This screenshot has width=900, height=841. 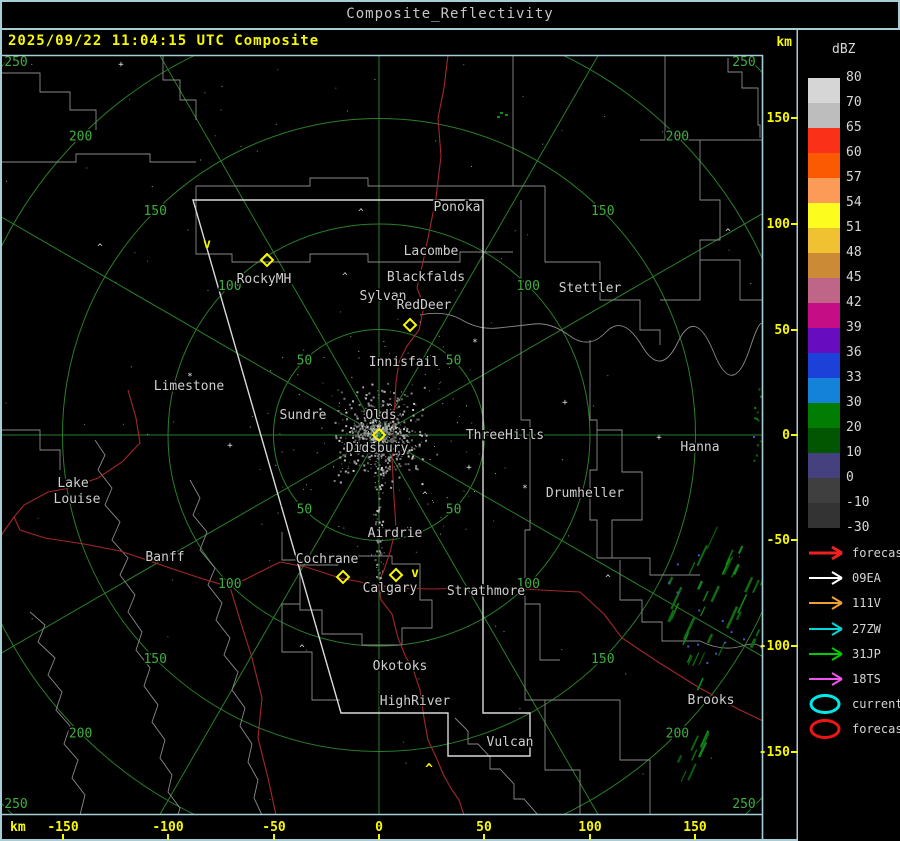 What do you see at coordinates (774, 752) in the screenshot?
I see `right-axis-tick-label: -150` at bounding box center [774, 752].